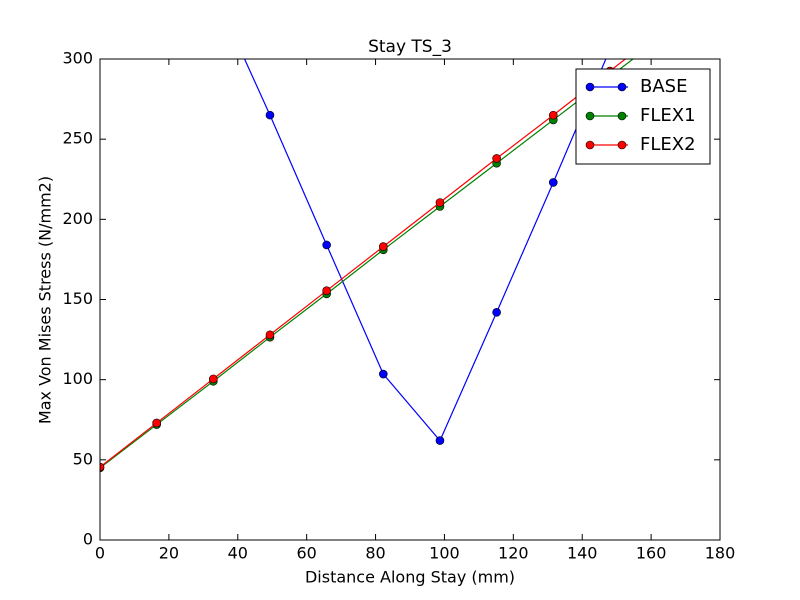 The image size is (800, 600). Describe the element at coordinates (77, 378) in the screenshot. I see `y-tick-label: 100` at that location.